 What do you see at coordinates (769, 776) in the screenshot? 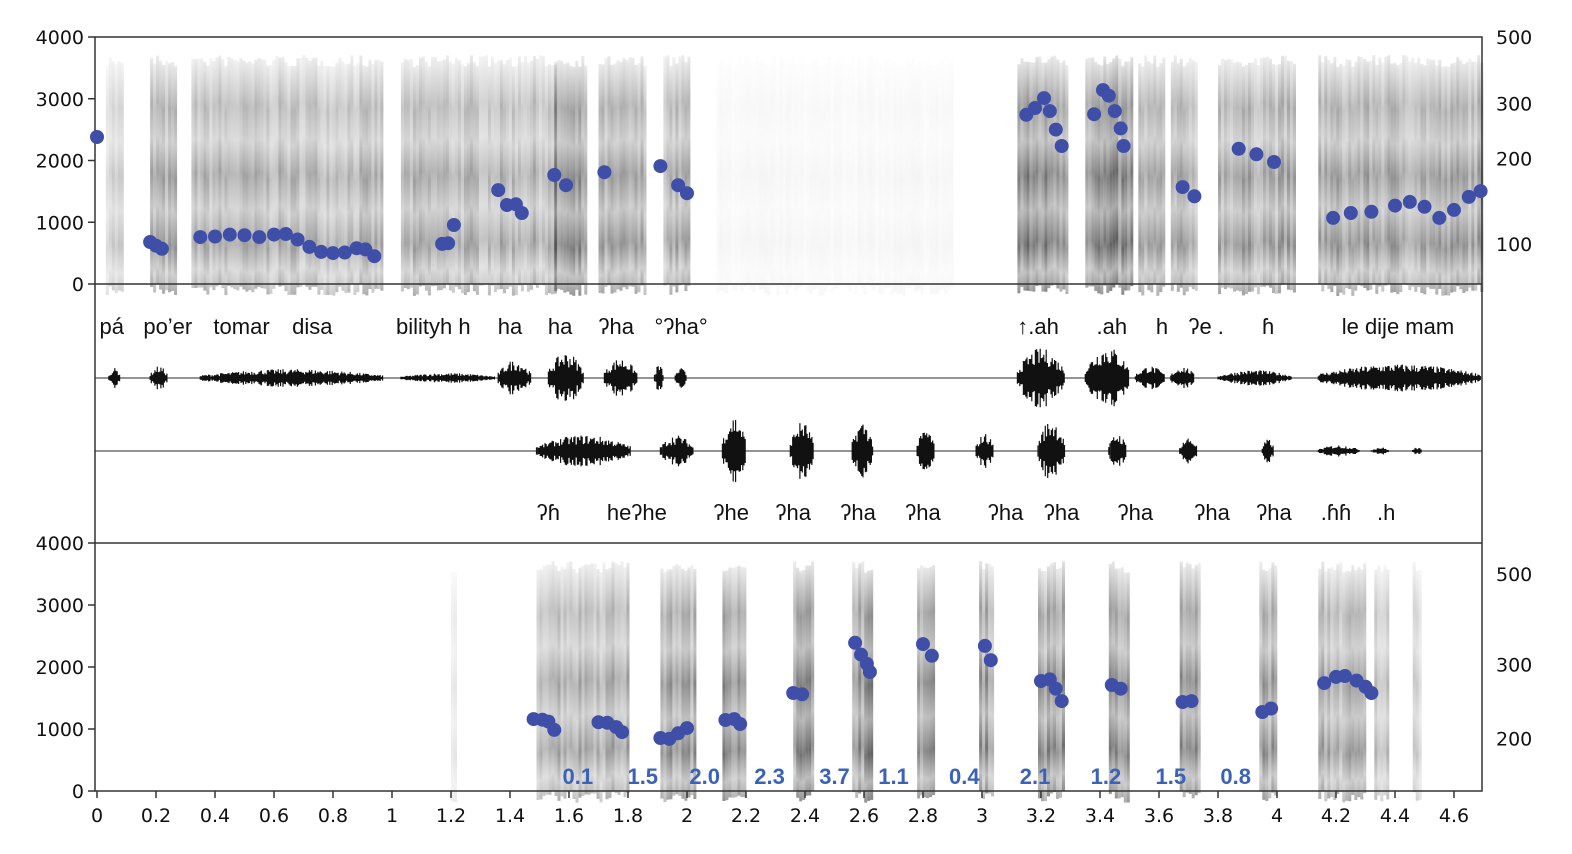
I see `duration-label: 2.3` at bounding box center [769, 776].